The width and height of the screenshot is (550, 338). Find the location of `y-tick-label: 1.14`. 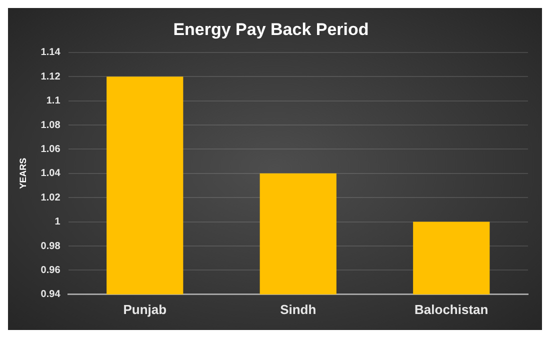

y-tick-label: 1.14 is located at coordinates (50, 52).